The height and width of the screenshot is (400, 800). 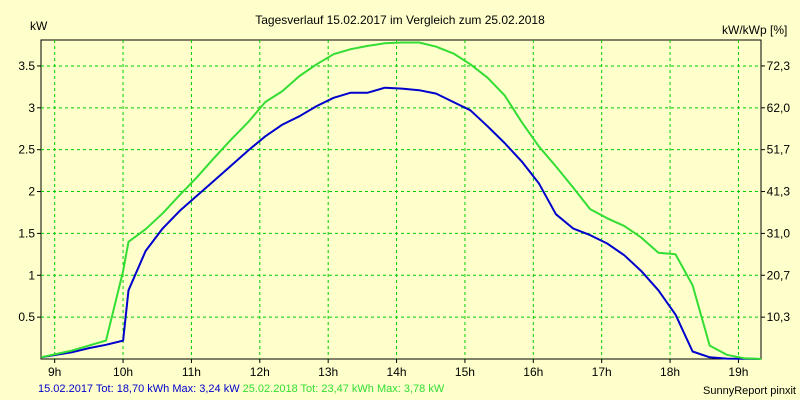 I want to click on x-tick-label: 16h, so click(x=533, y=372).